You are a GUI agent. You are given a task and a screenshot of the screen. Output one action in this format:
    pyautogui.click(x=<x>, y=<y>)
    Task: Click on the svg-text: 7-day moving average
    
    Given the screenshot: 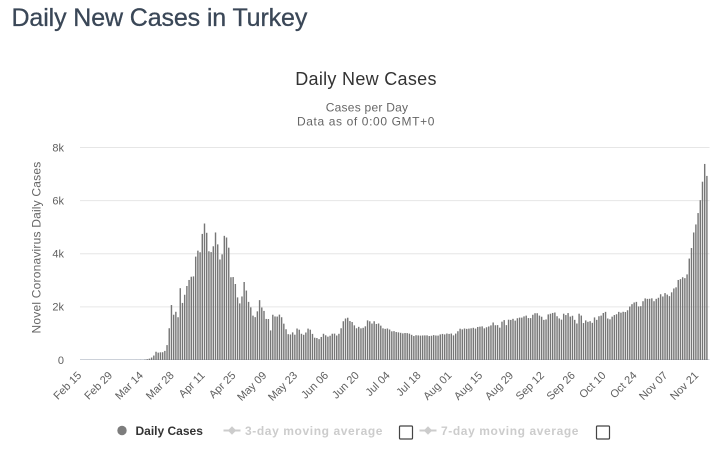 What is the action you would take?
    pyautogui.click(x=510, y=431)
    